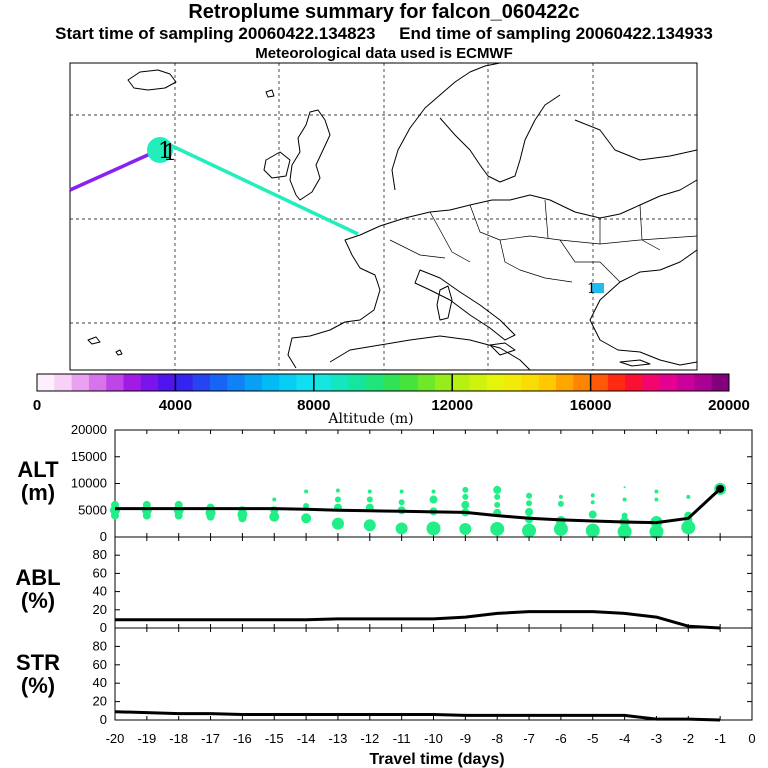  Describe the element at coordinates (38, 492) in the screenshot. I see `alt-panel-ylabel-unit: (m)` at that location.